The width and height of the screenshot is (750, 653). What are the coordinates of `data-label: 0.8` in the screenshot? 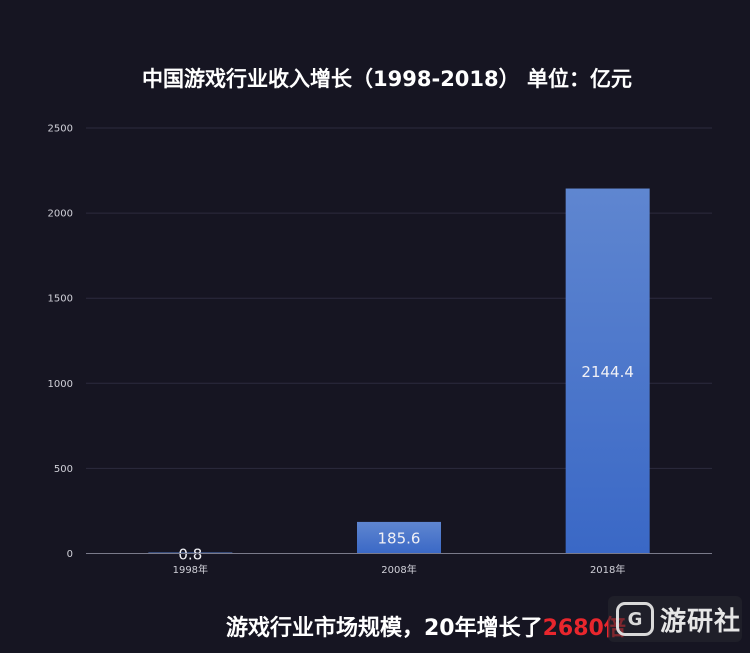 It's located at (190, 555).